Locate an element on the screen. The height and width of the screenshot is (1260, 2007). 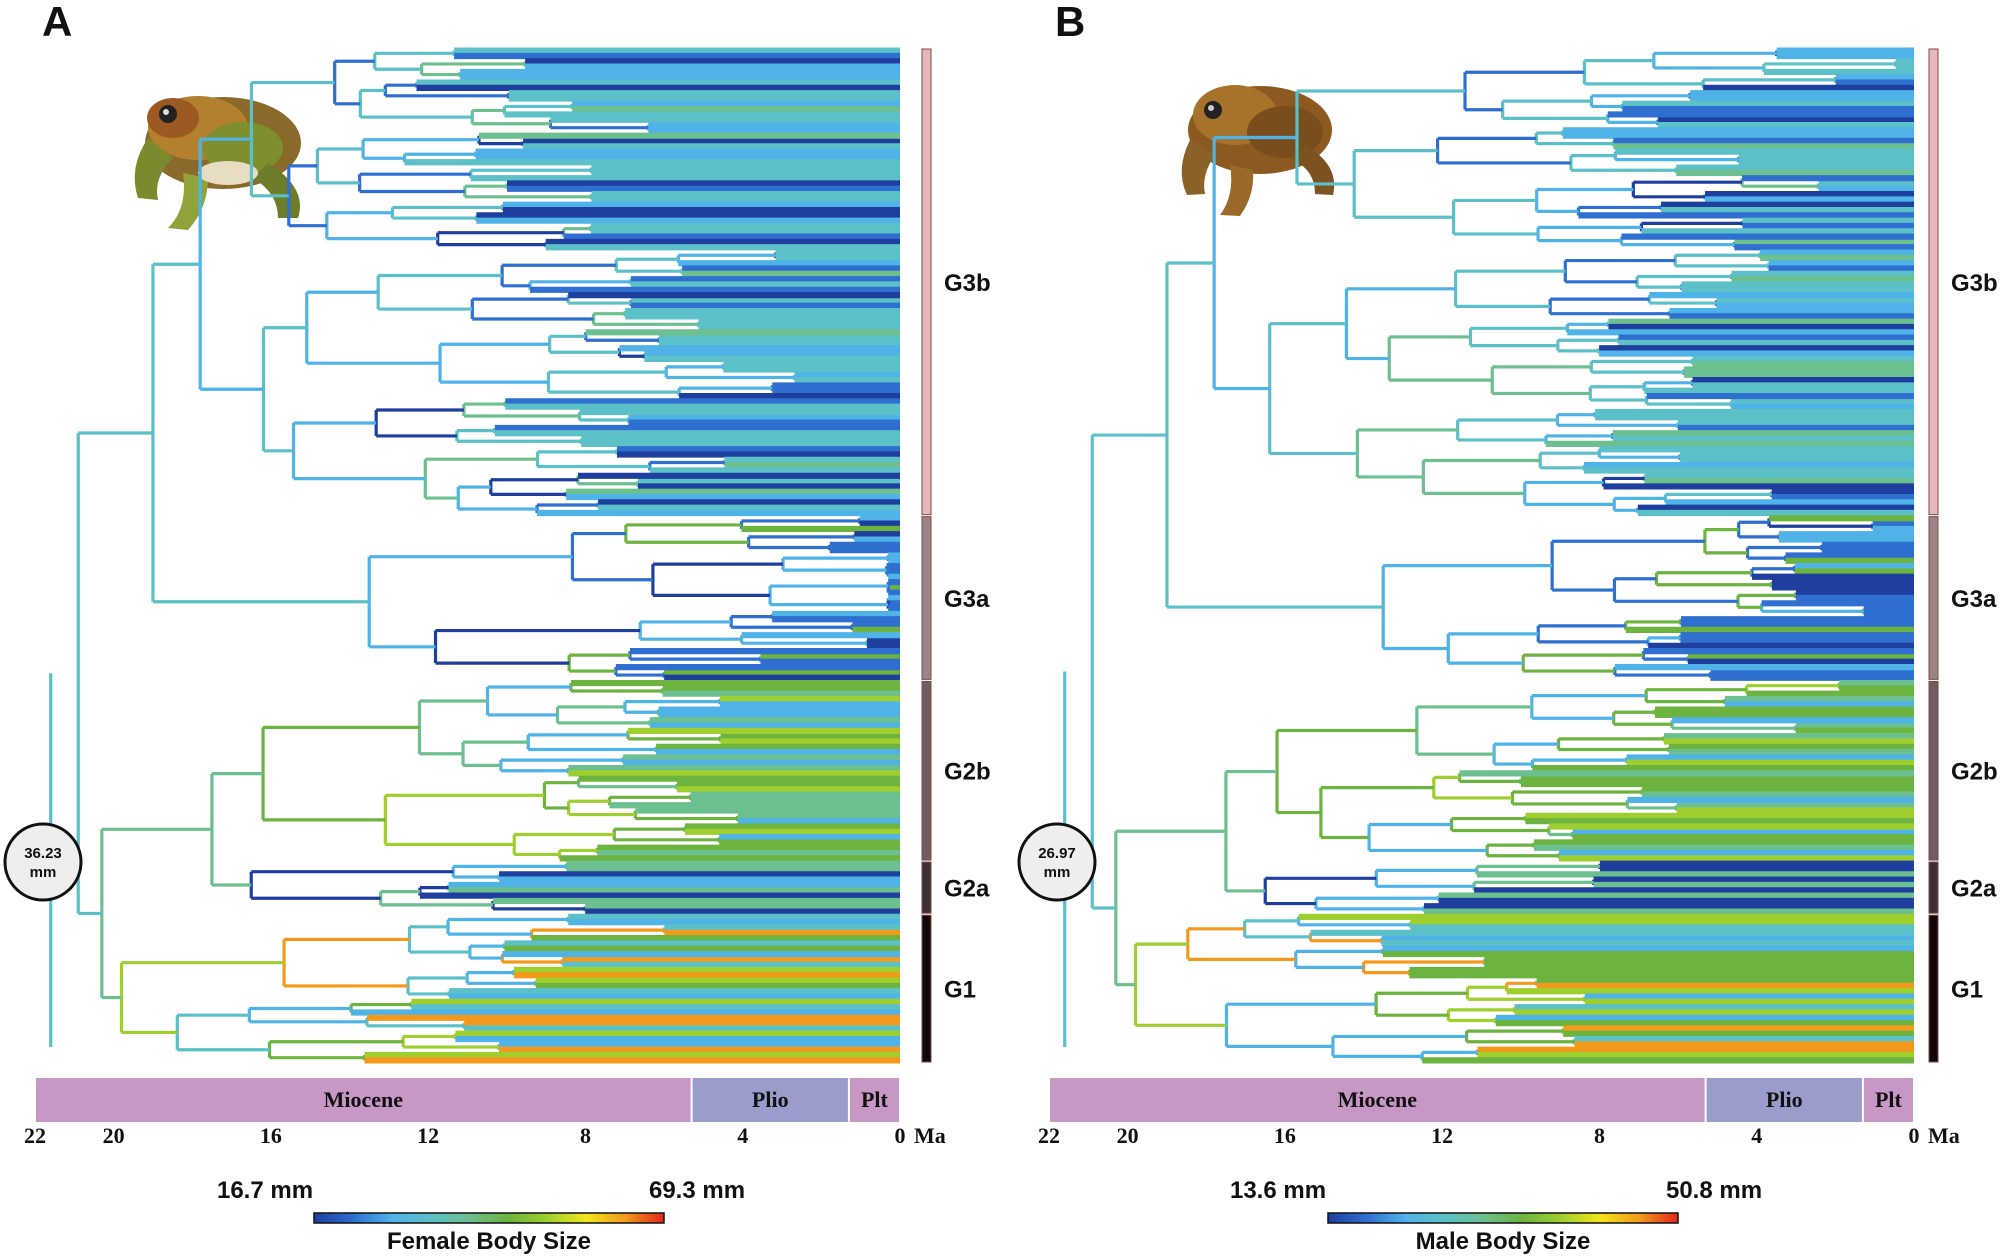
frog-photo-male is located at coordinates (1258, 150).